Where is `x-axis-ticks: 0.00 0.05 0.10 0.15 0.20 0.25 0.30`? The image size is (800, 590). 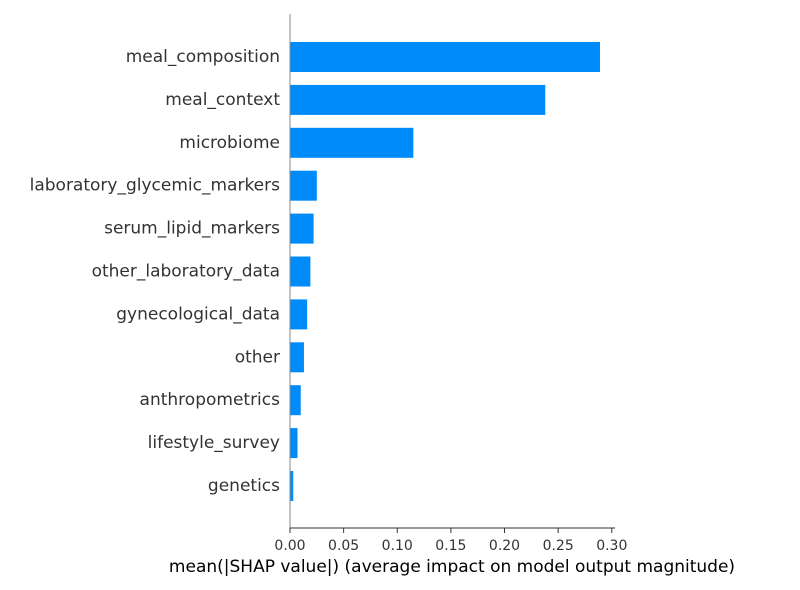 x-axis-ticks: 0.00 0.05 0.10 0.15 0.20 0.25 0.30 is located at coordinates (450, 541).